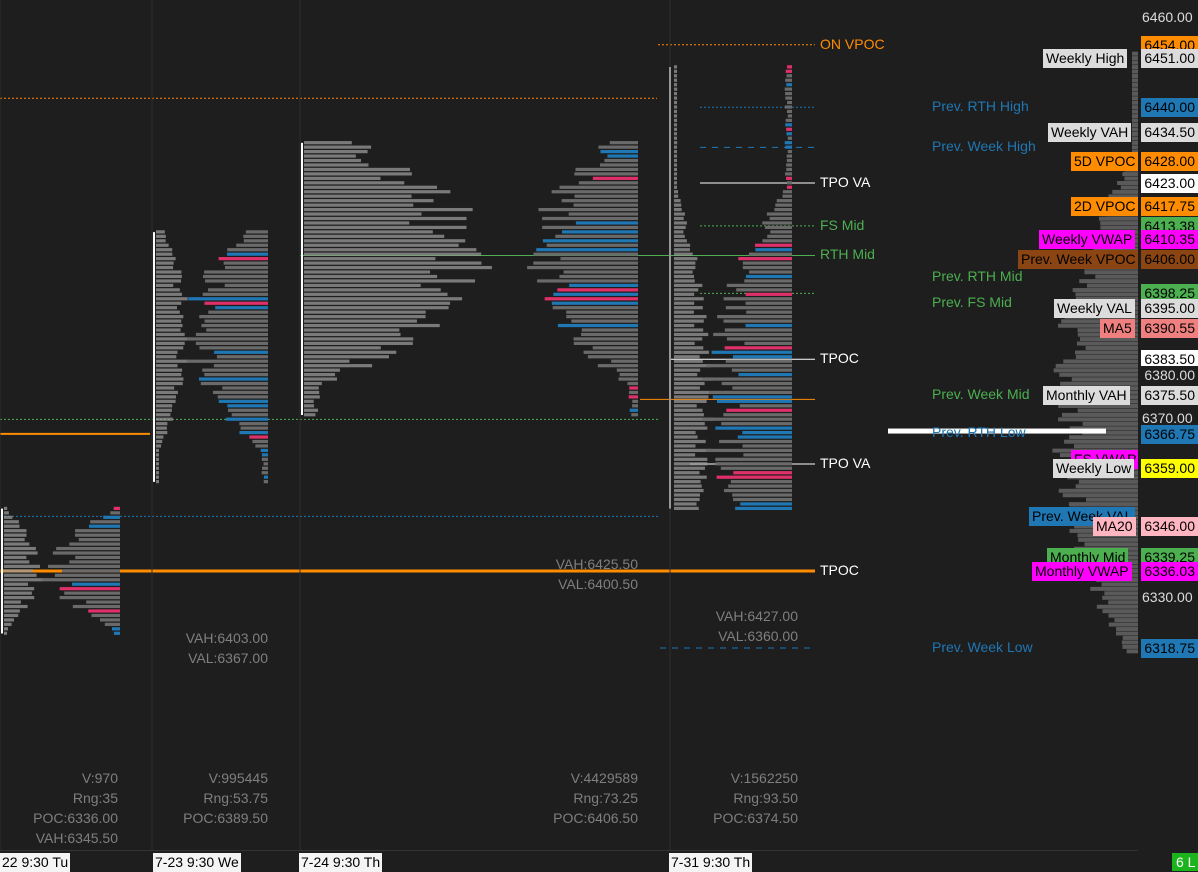 The width and height of the screenshot is (1198, 872). I want to click on level-text: Prev. FS Mid, so click(972, 302).